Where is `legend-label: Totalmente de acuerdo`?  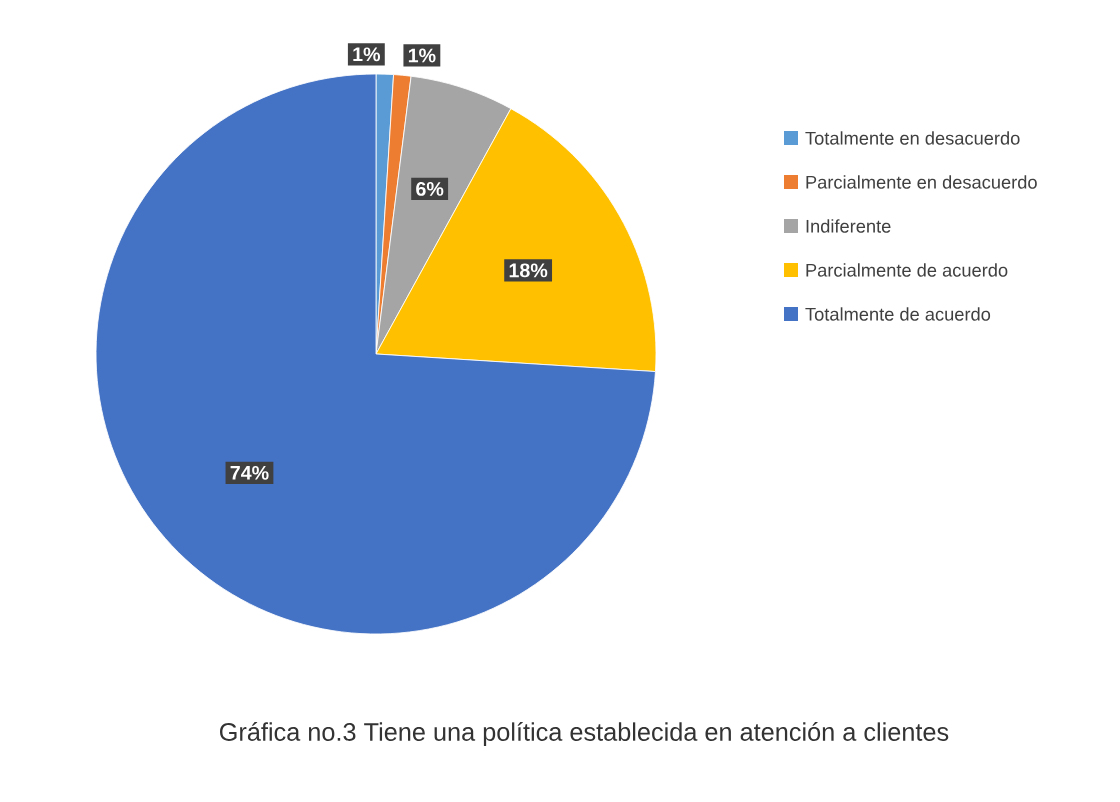
legend-label: Totalmente de acuerdo is located at coordinates (898, 314).